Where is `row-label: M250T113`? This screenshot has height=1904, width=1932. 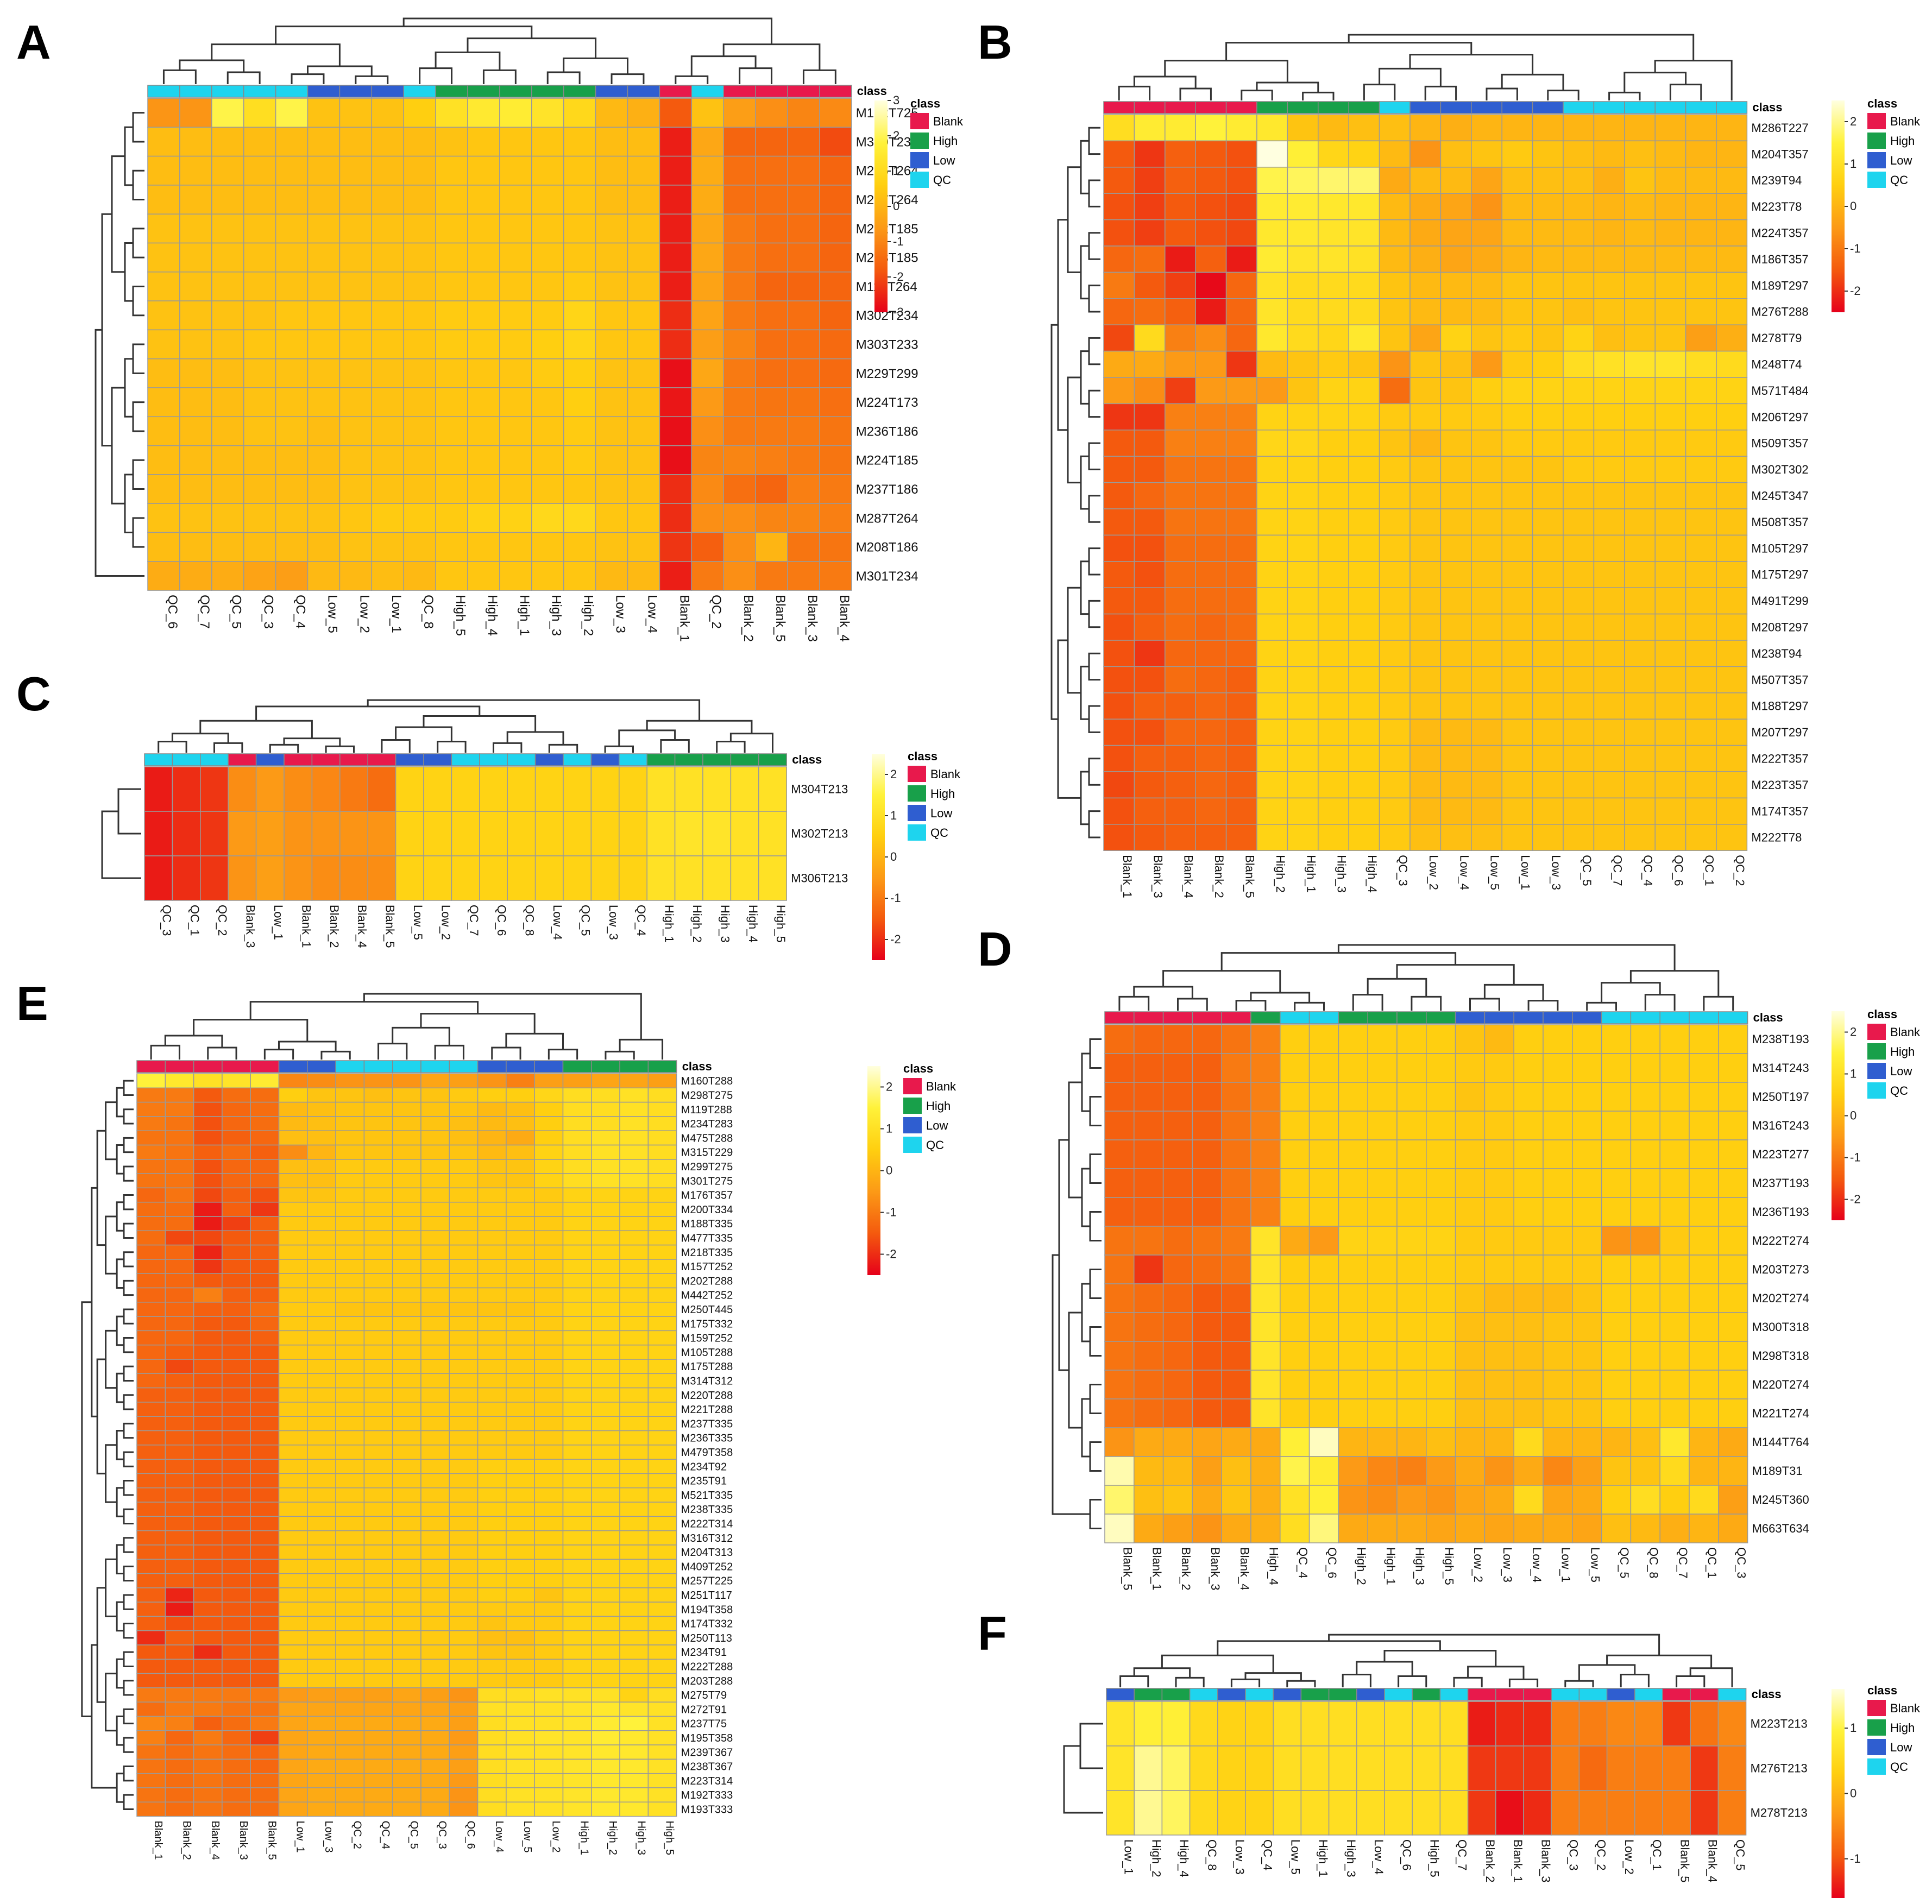
row-label: M250T113 is located at coordinates (707, 1638).